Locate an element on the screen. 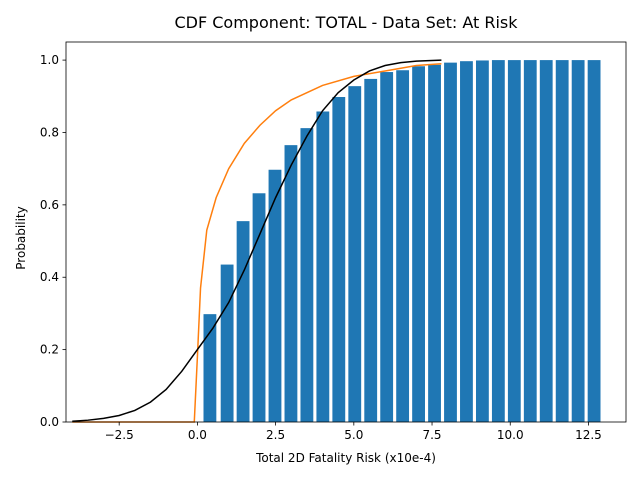 The width and height of the screenshot is (640, 484). x-tick-label: 12.5 is located at coordinates (588, 435).